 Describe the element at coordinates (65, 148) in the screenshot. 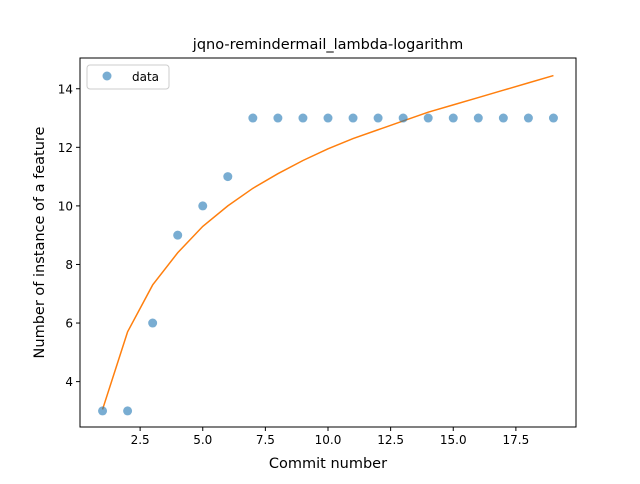

I see `y-tick-label: 12` at that location.